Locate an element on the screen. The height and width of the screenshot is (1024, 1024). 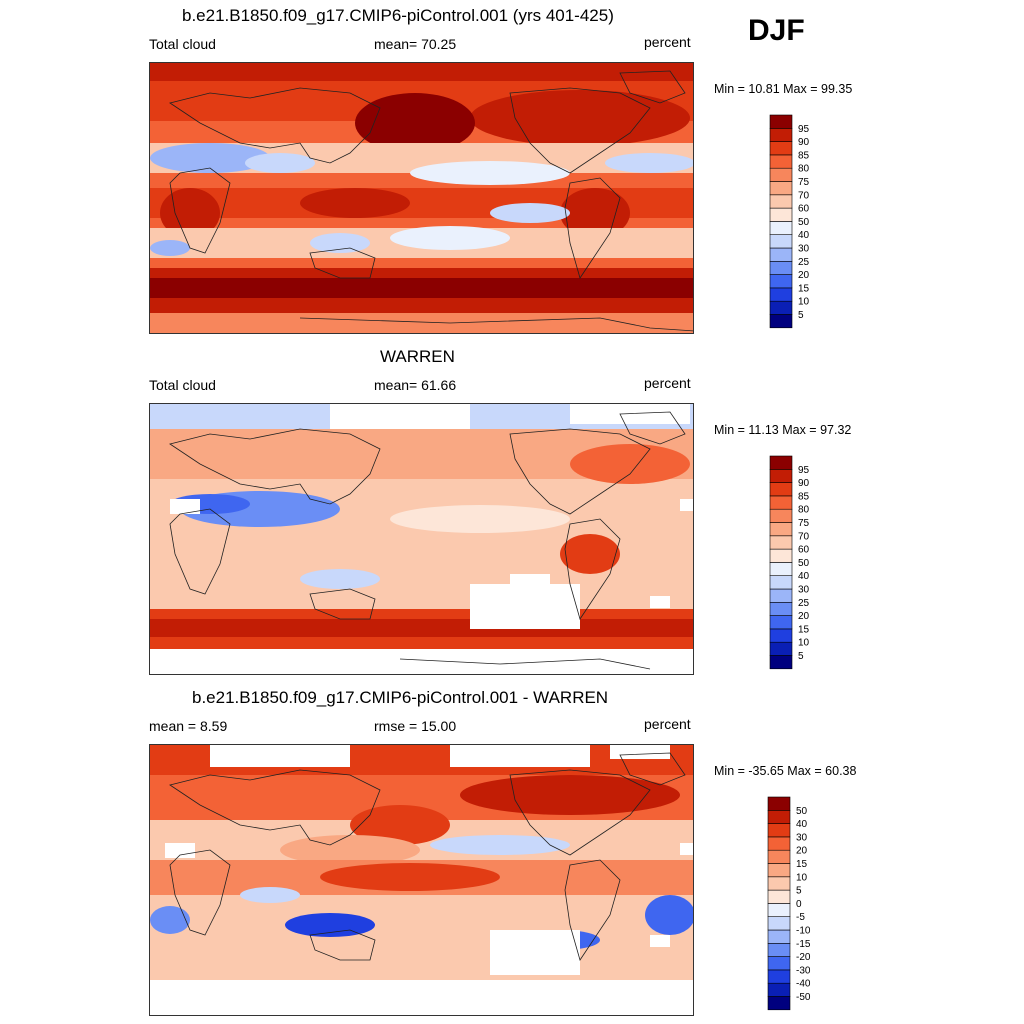
colorbar-tick-label: -30 is located at coordinates (803, 970).